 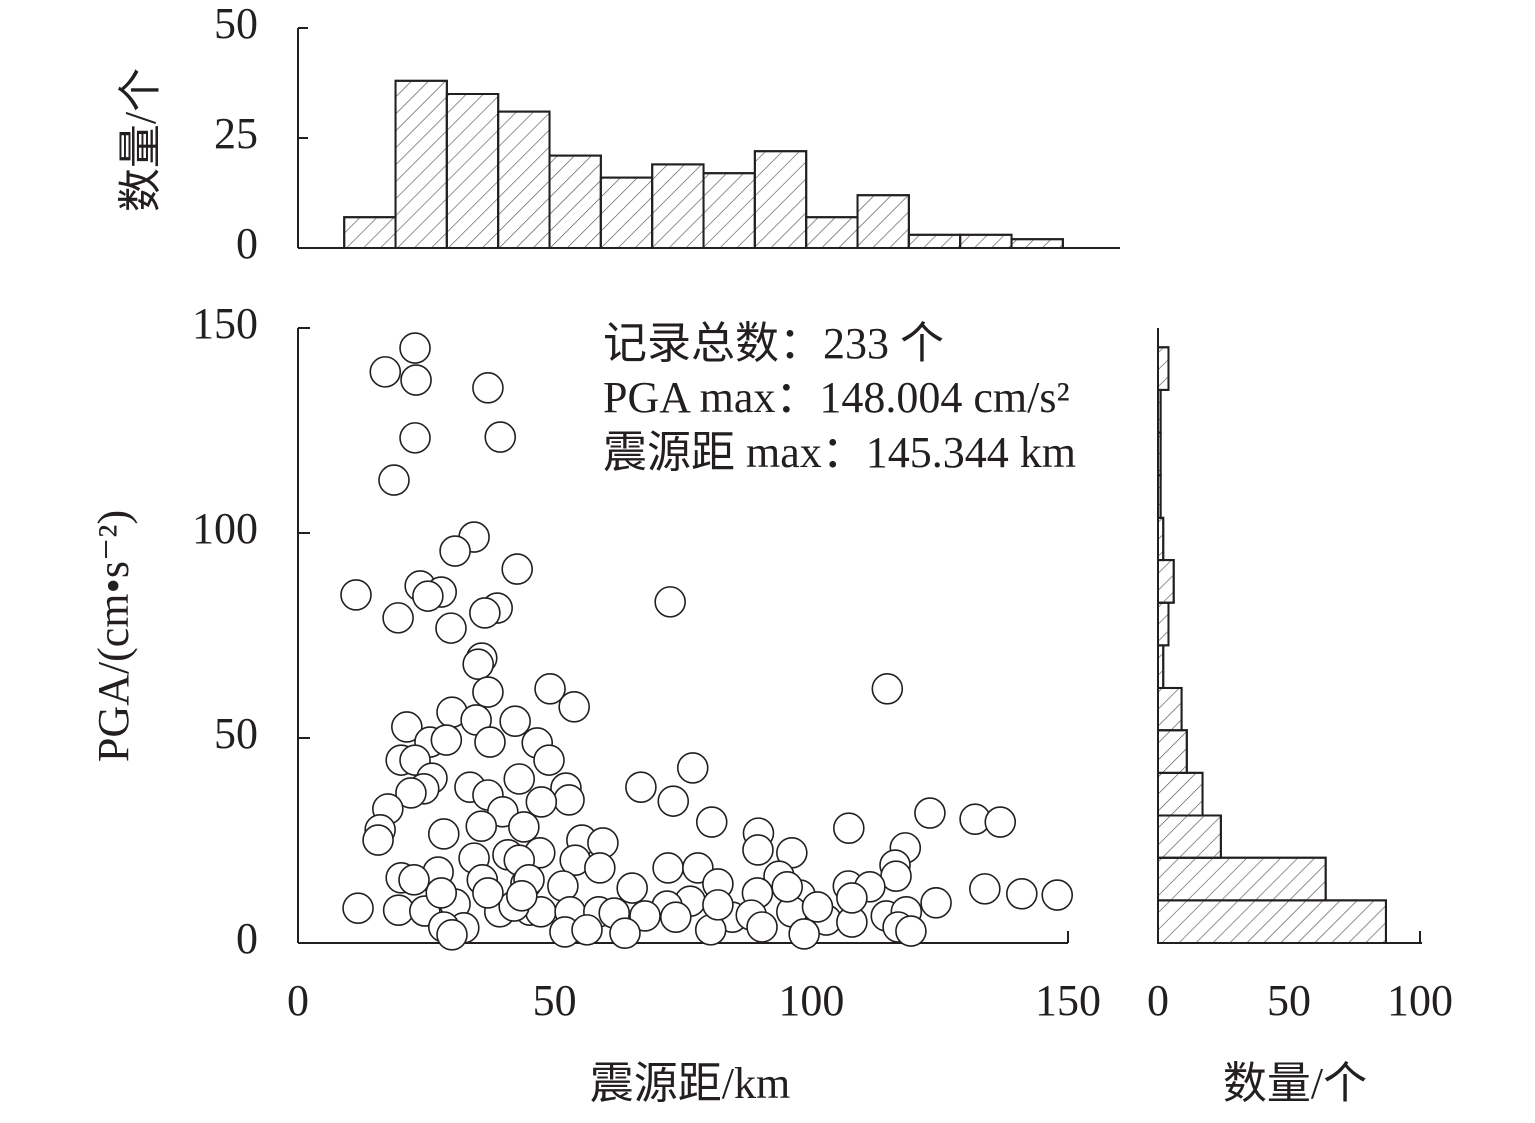 What do you see at coordinates (225, 528) in the screenshot?
I see `y-tick-label: 100` at bounding box center [225, 528].